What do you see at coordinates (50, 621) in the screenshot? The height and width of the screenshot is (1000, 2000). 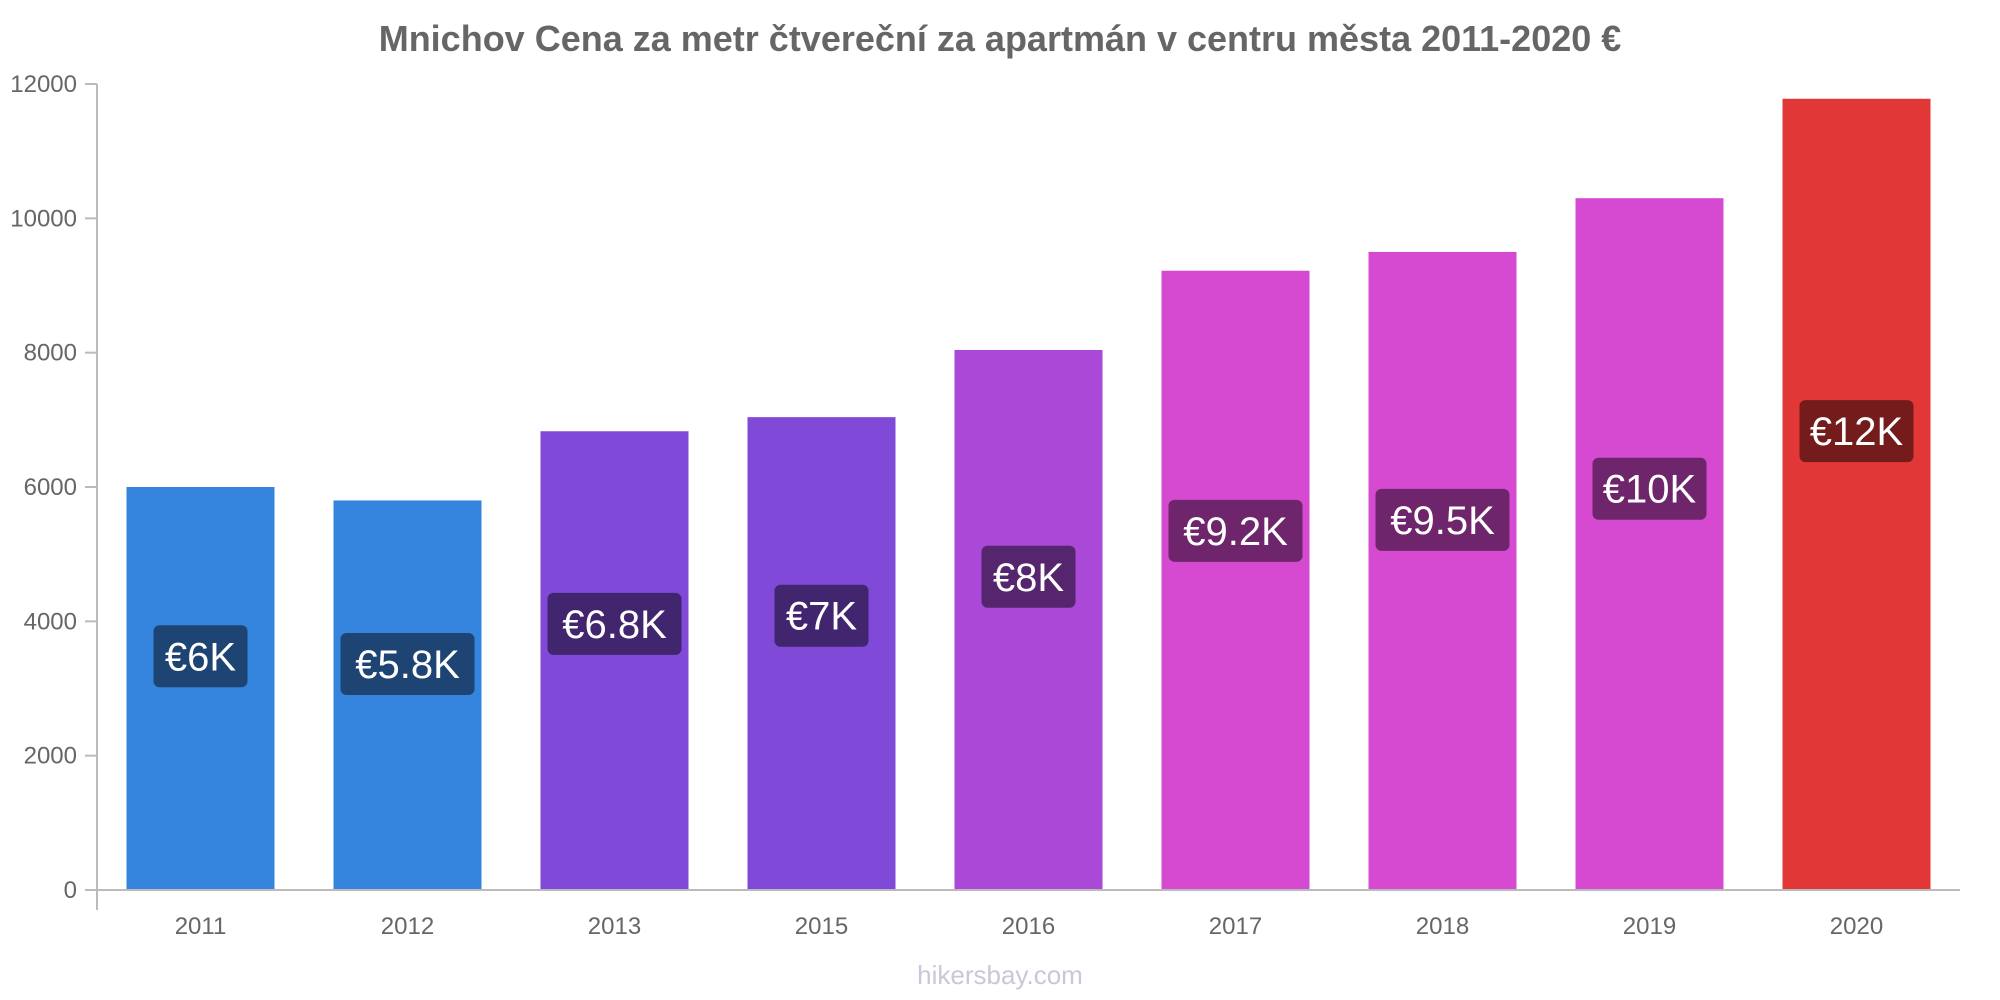 I see `y-tick-label: 4000` at bounding box center [50, 621].